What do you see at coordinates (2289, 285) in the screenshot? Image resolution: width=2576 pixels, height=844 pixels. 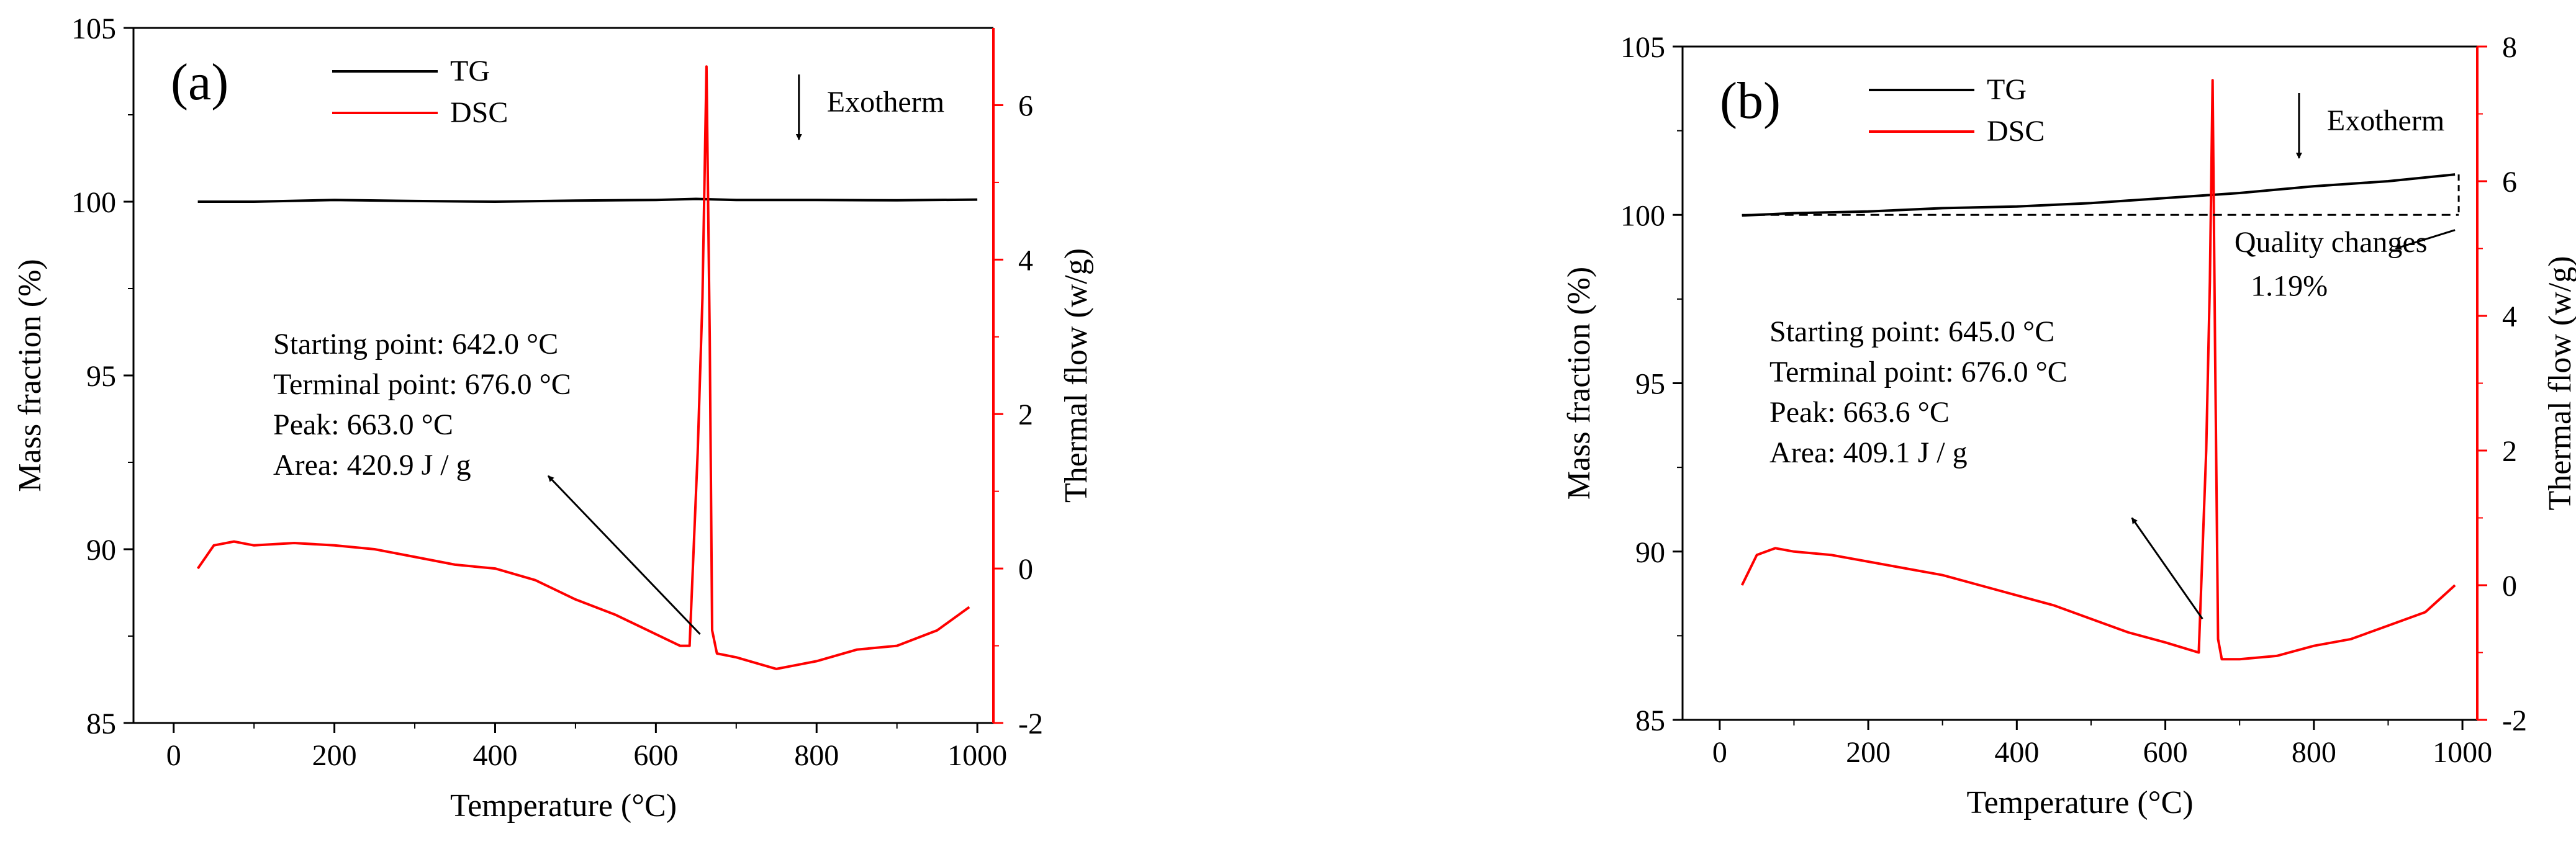 I see `quality-change-value: 1.19%` at bounding box center [2289, 285].